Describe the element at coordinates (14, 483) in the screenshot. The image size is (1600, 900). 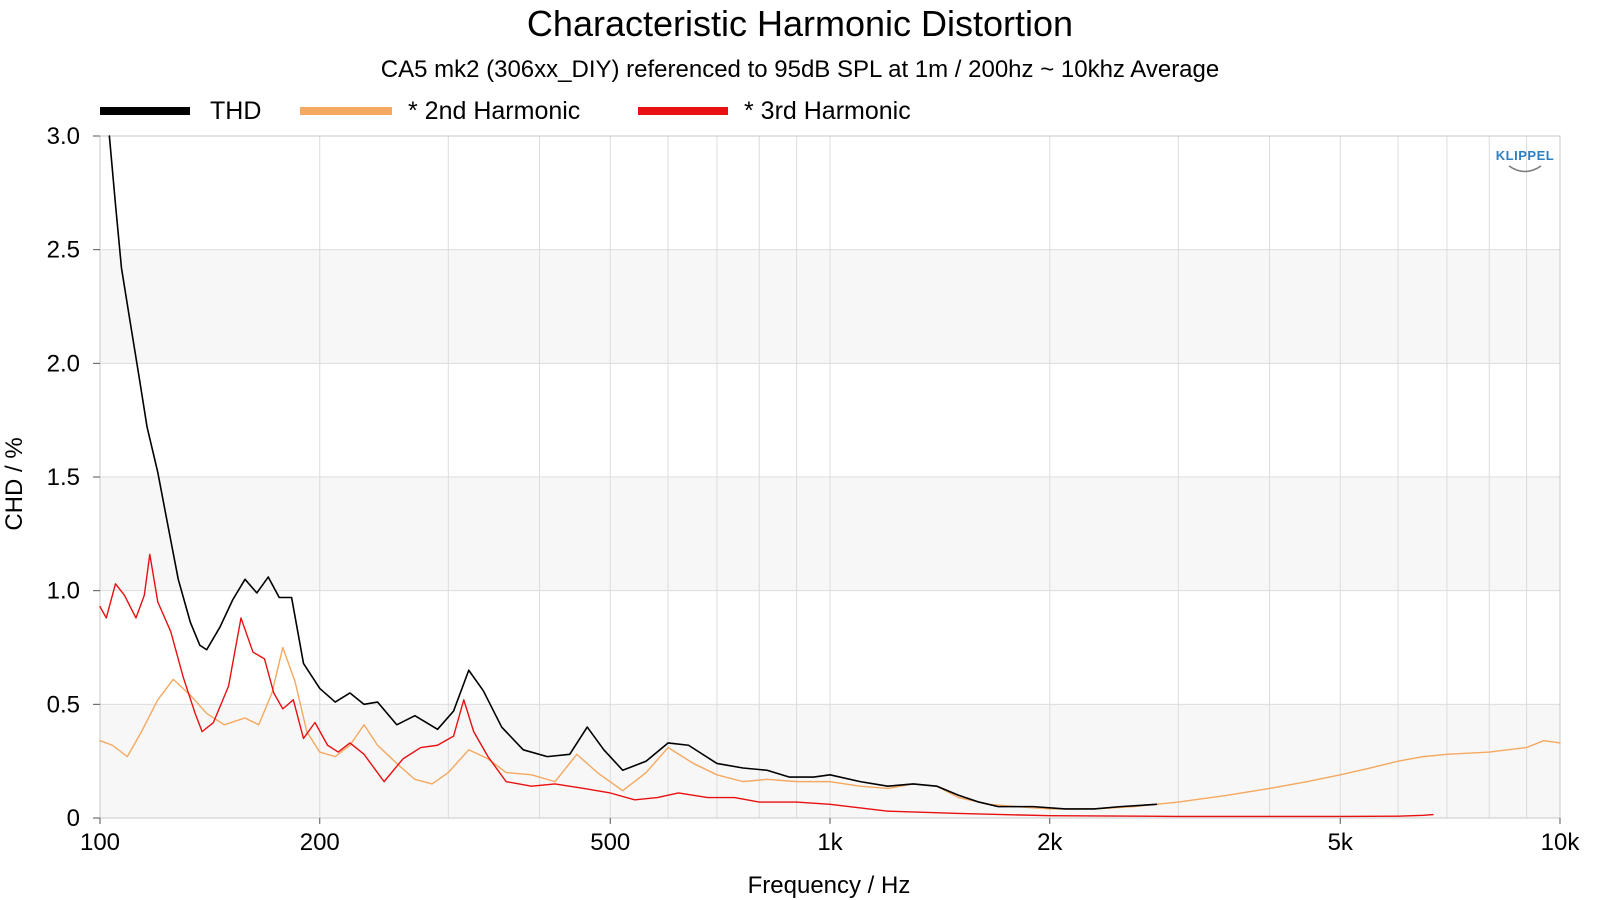
I see `y-axis-label: CHD / %` at that location.